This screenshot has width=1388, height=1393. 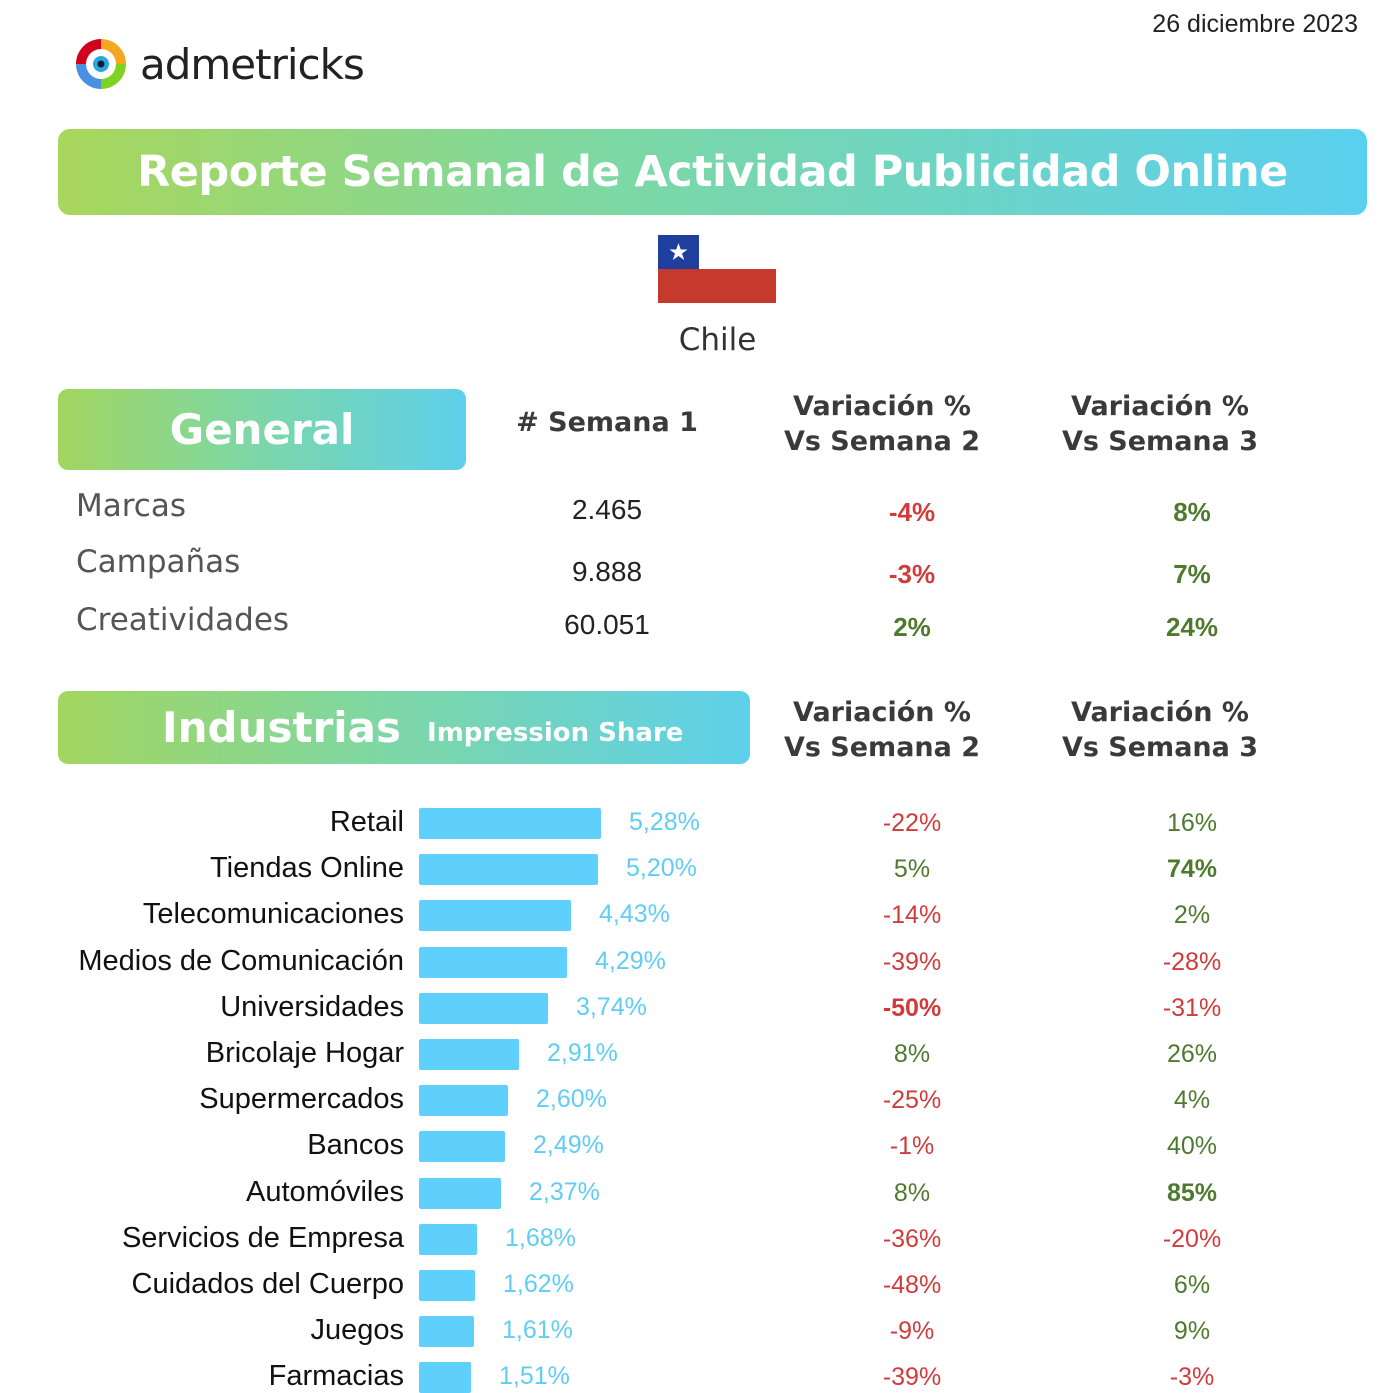 I want to click on logo-text: admetricks, so click(x=252, y=64).